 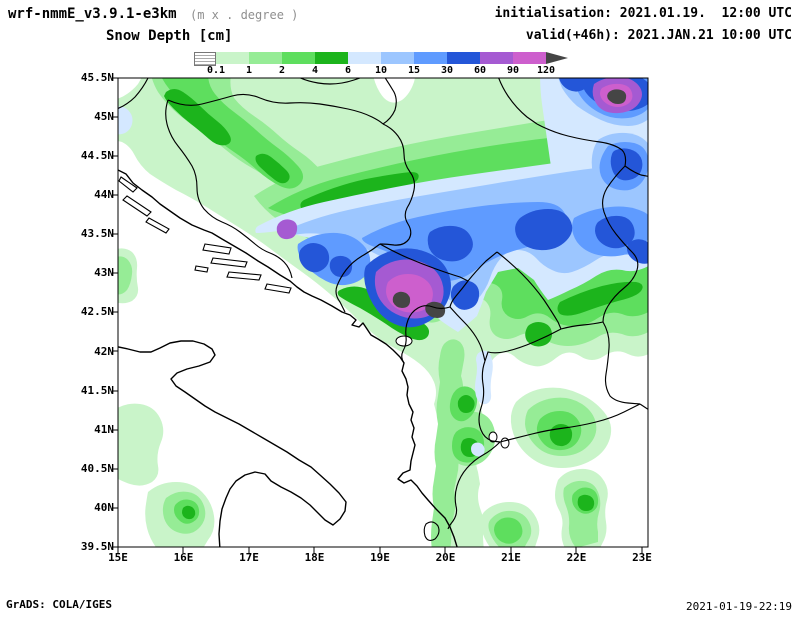 What do you see at coordinates (450, 243) in the screenshot?
I see `contour-30cm-ne1` at bounding box center [450, 243].